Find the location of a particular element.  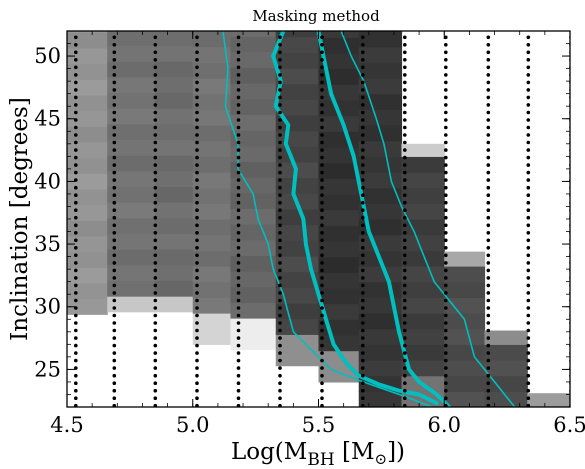

y-tick-label: 35 is located at coordinates (47, 244).